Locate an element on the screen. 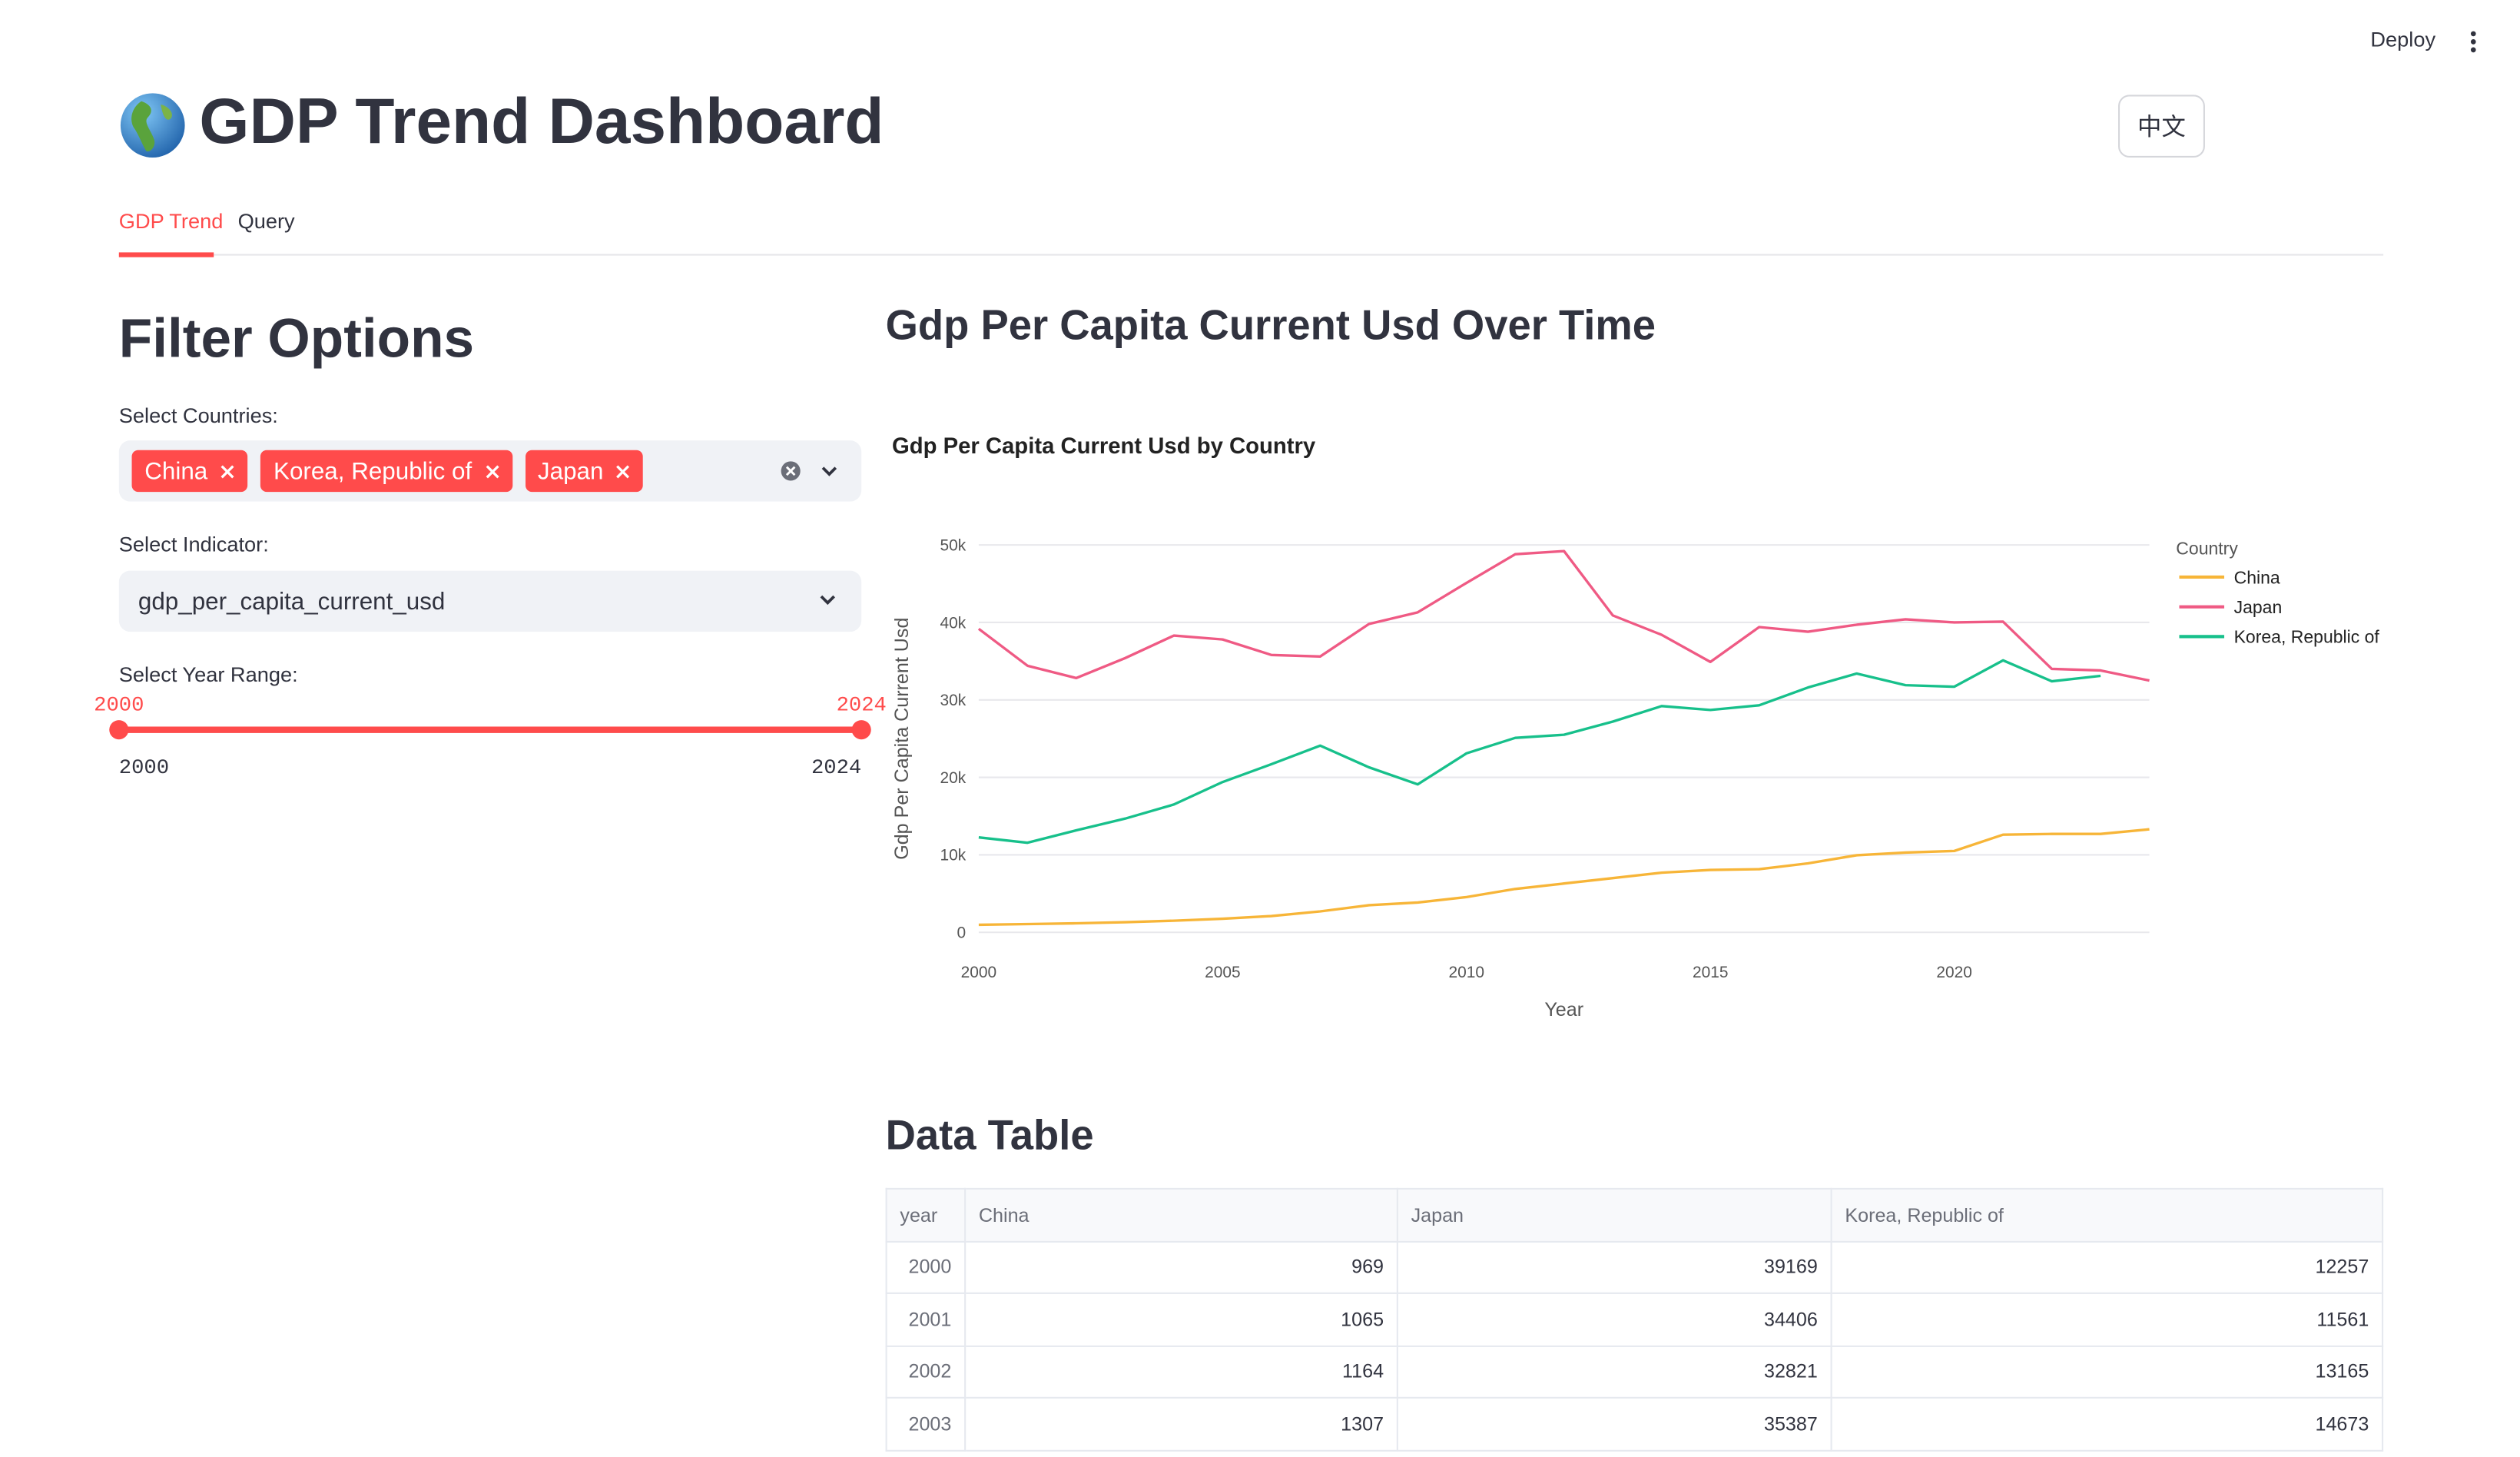 The image size is (2520, 1457). table-row: 2000 969 39169 12257 is located at coordinates (1634, 1267).